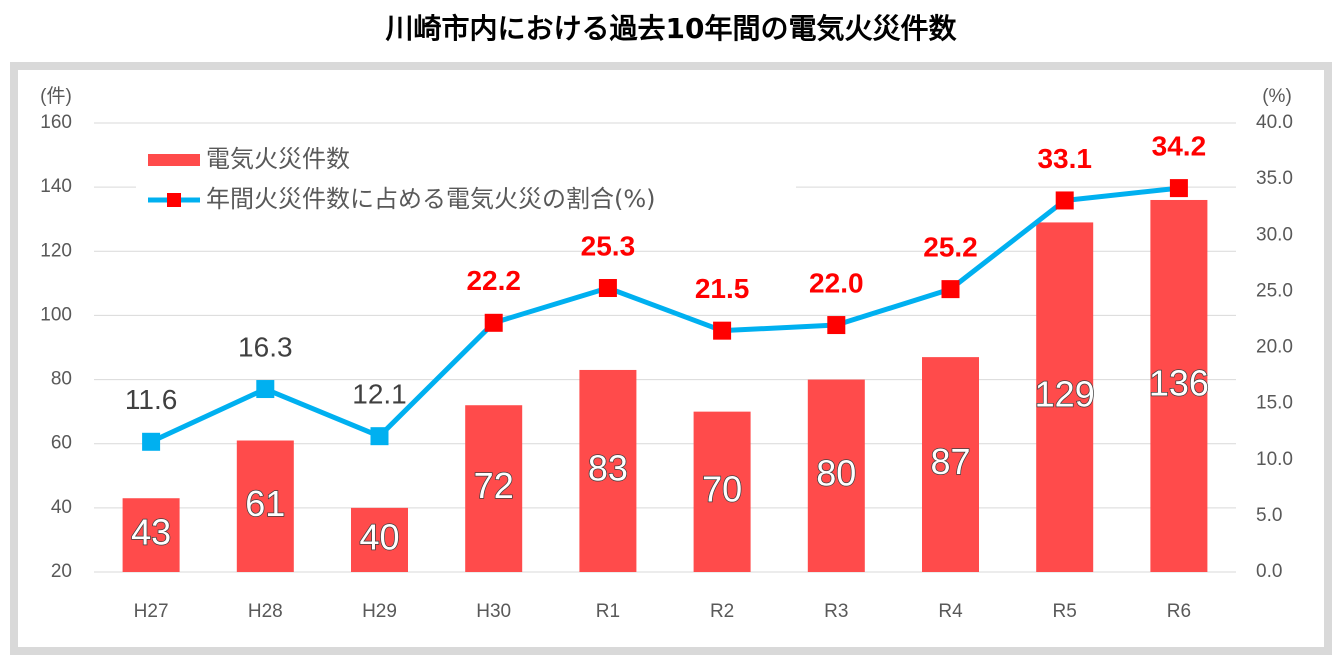 This screenshot has height=671, width=1342. I want to click on bar-value-label: 136, so click(1179, 383).